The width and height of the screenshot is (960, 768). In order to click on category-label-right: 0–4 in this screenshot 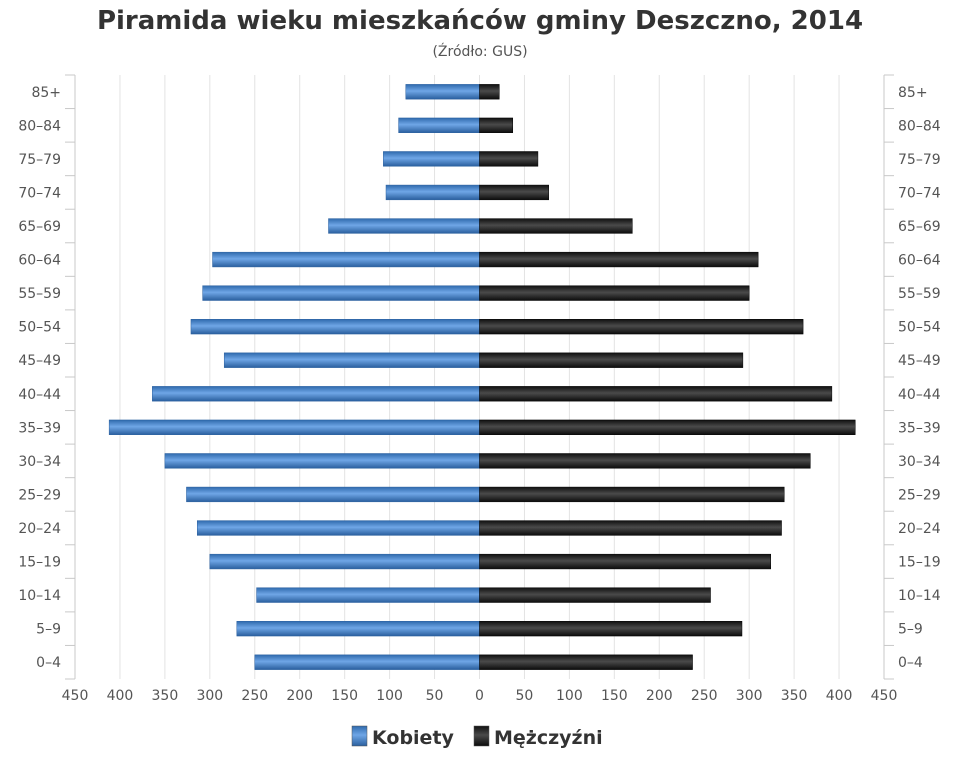, I will do `click(910, 663)`.